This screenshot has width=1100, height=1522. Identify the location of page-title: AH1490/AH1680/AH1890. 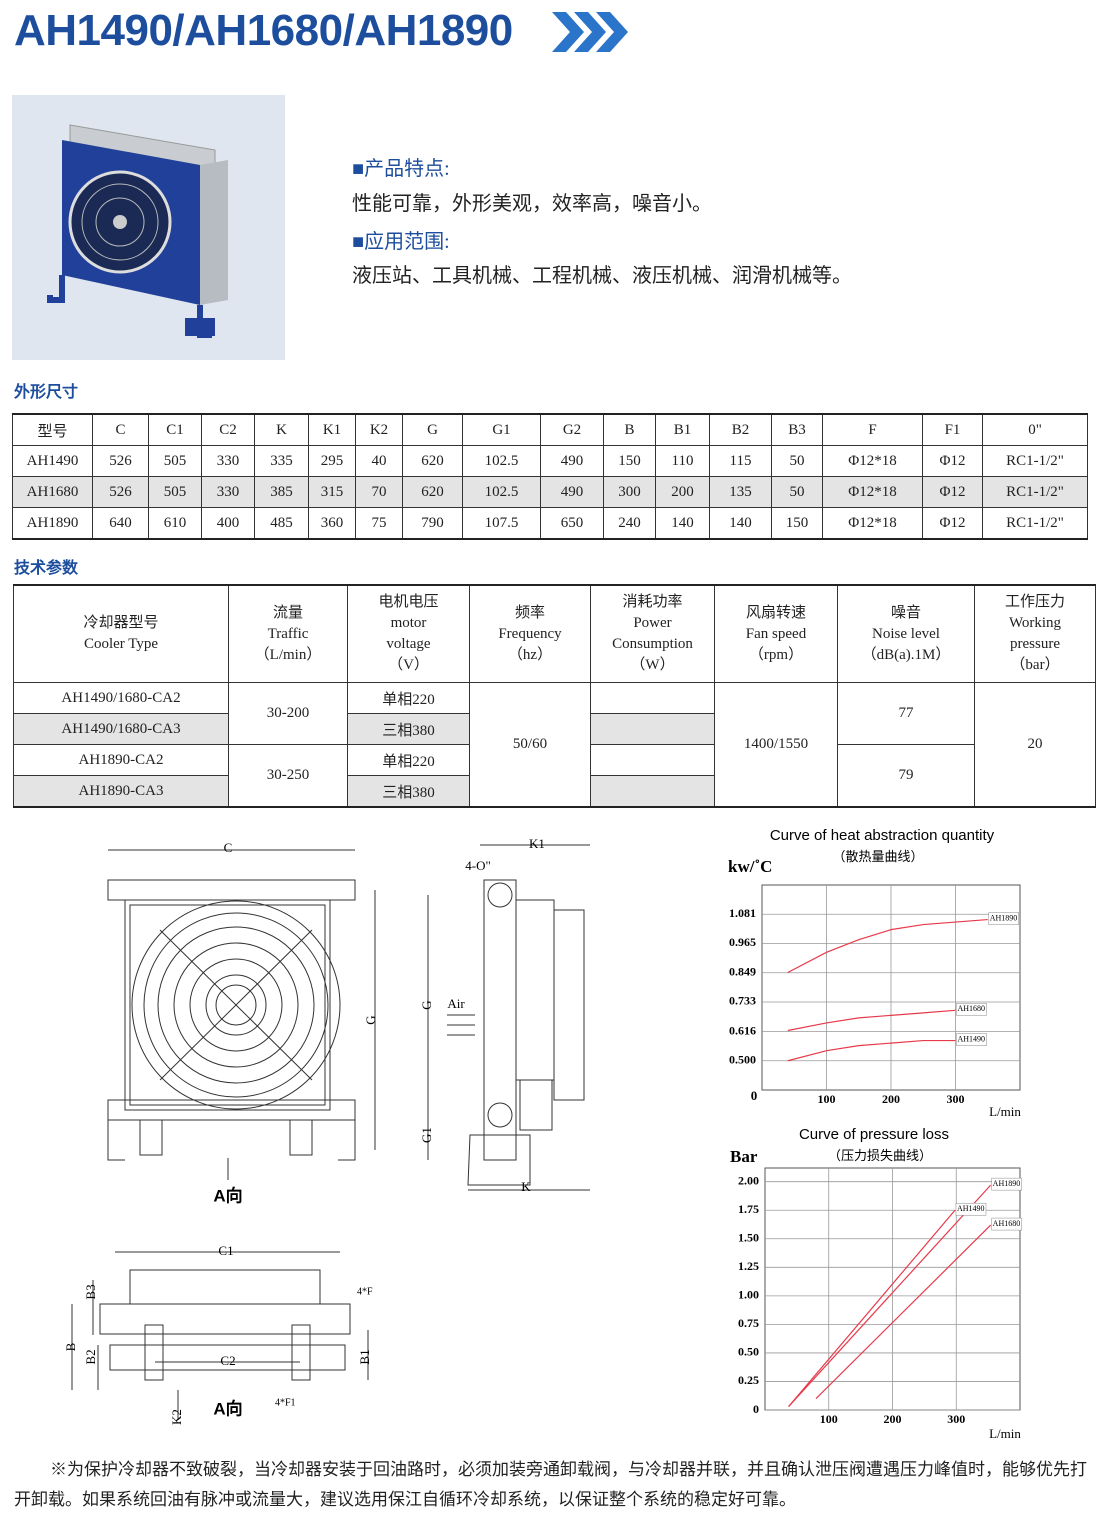
(263, 30).